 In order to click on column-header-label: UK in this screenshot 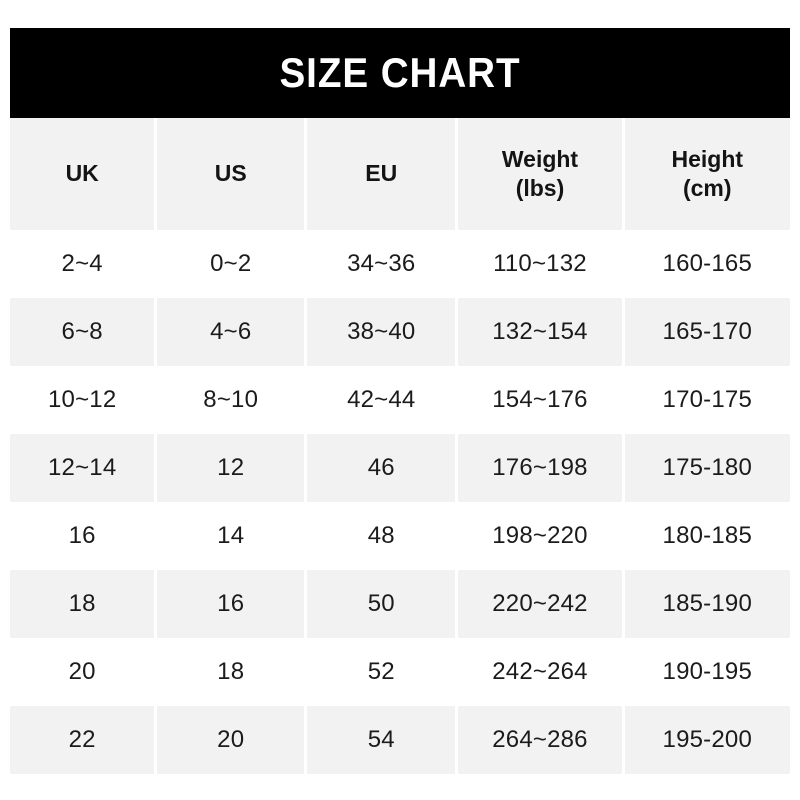, I will do `click(82, 173)`.